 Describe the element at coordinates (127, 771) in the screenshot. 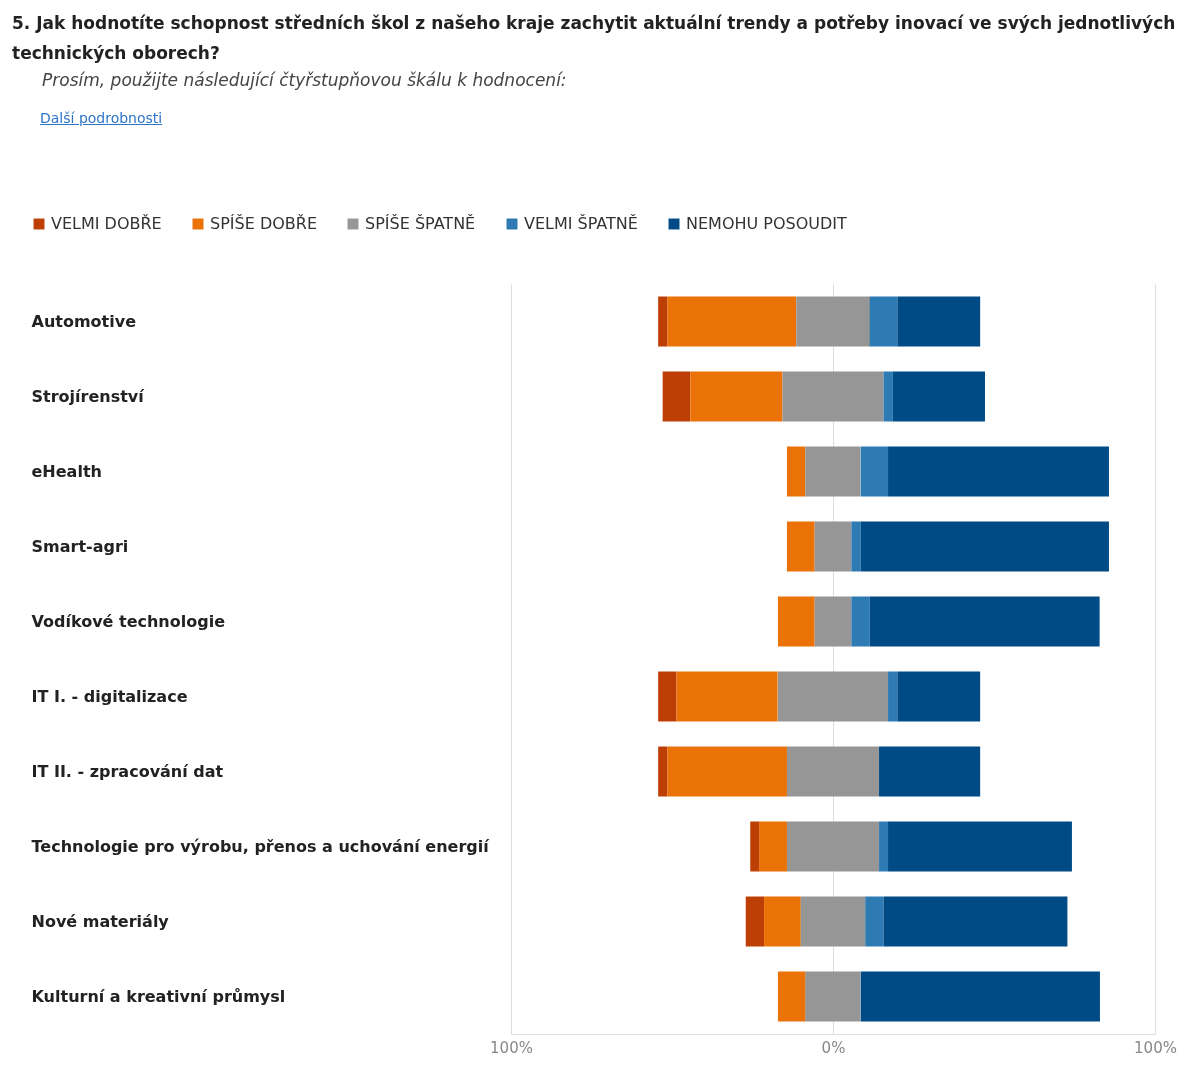

I see `y-tick-label: IT II. - zpracování dat` at that location.